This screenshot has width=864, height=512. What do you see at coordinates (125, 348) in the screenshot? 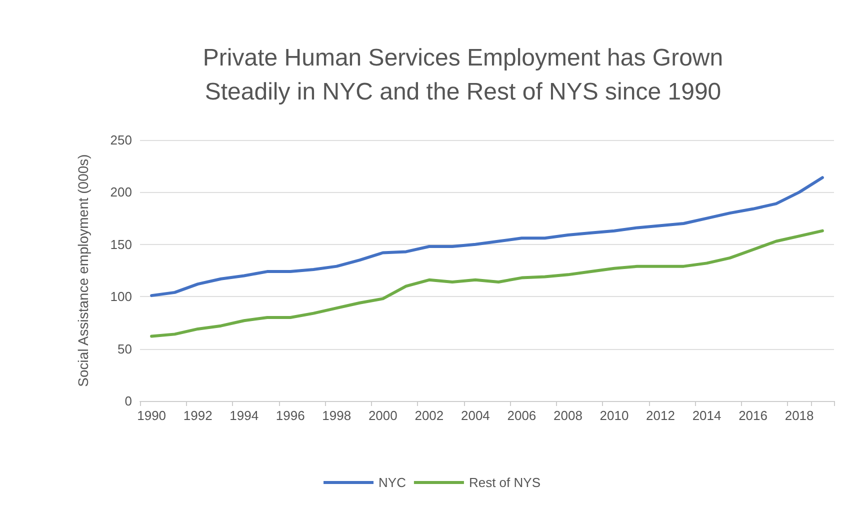
I see `y-tick-label: 50` at bounding box center [125, 348].